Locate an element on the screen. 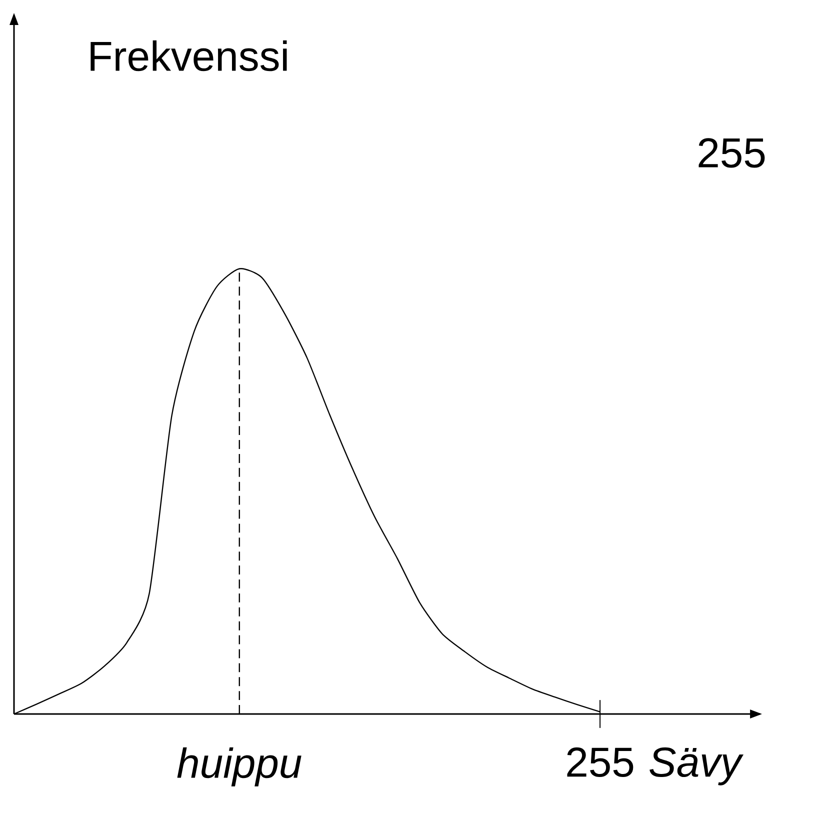 The image size is (832, 823). y-axis-title: Frekvenssi is located at coordinates (188, 56).